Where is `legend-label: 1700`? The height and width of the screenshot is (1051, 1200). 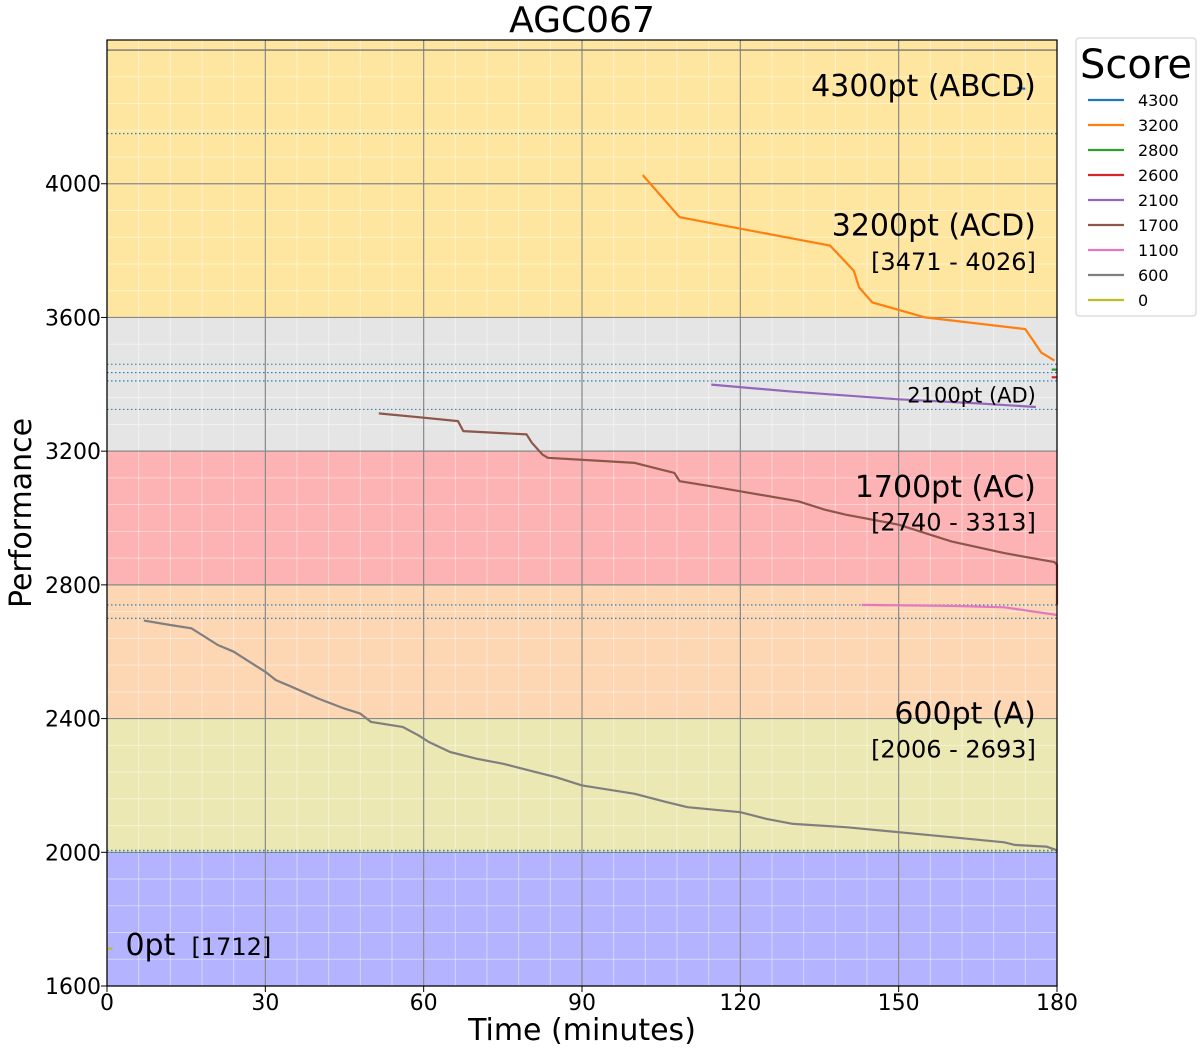 legend-label: 1700 is located at coordinates (1158, 225).